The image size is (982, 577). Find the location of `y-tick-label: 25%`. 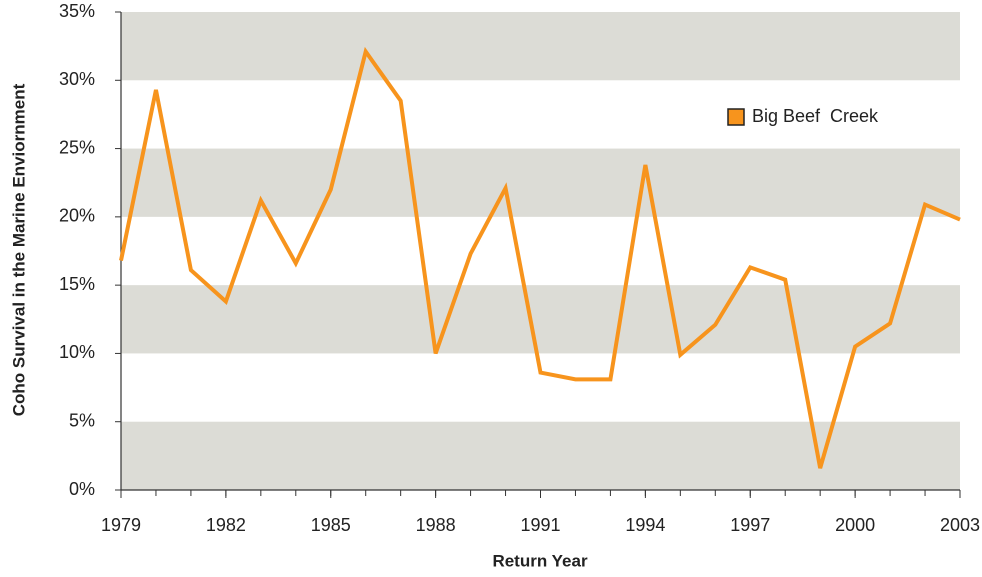

y-tick-label: 25% is located at coordinates (77, 147).